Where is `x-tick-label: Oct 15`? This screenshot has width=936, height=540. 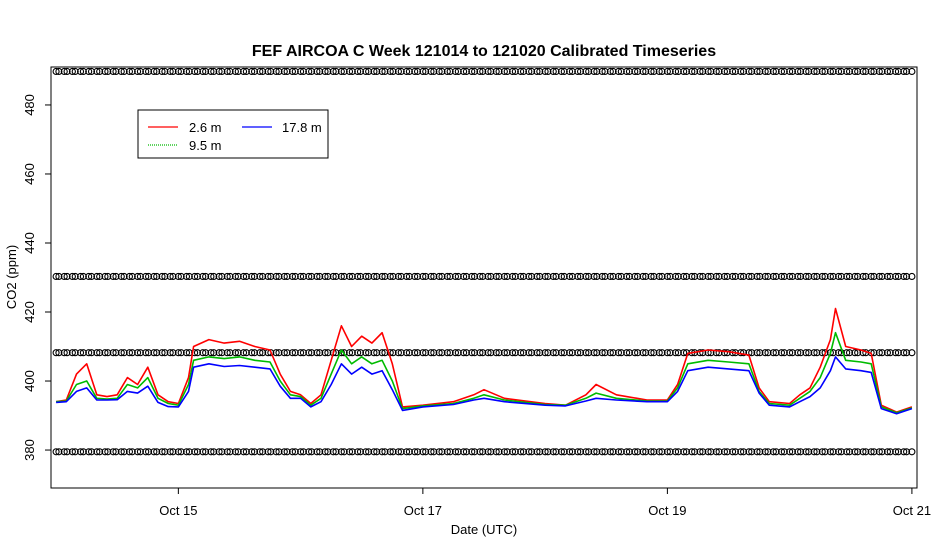 x-tick-label: Oct 15 is located at coordinates (178, 510).